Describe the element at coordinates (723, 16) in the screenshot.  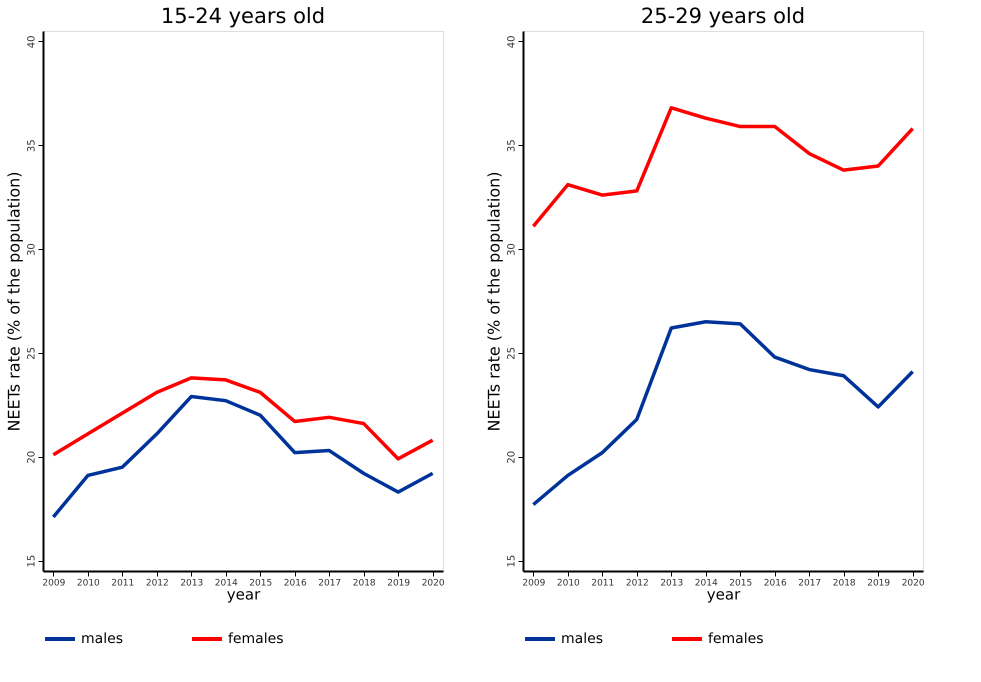
I see `chart-title: 25-29 years old` at that location.